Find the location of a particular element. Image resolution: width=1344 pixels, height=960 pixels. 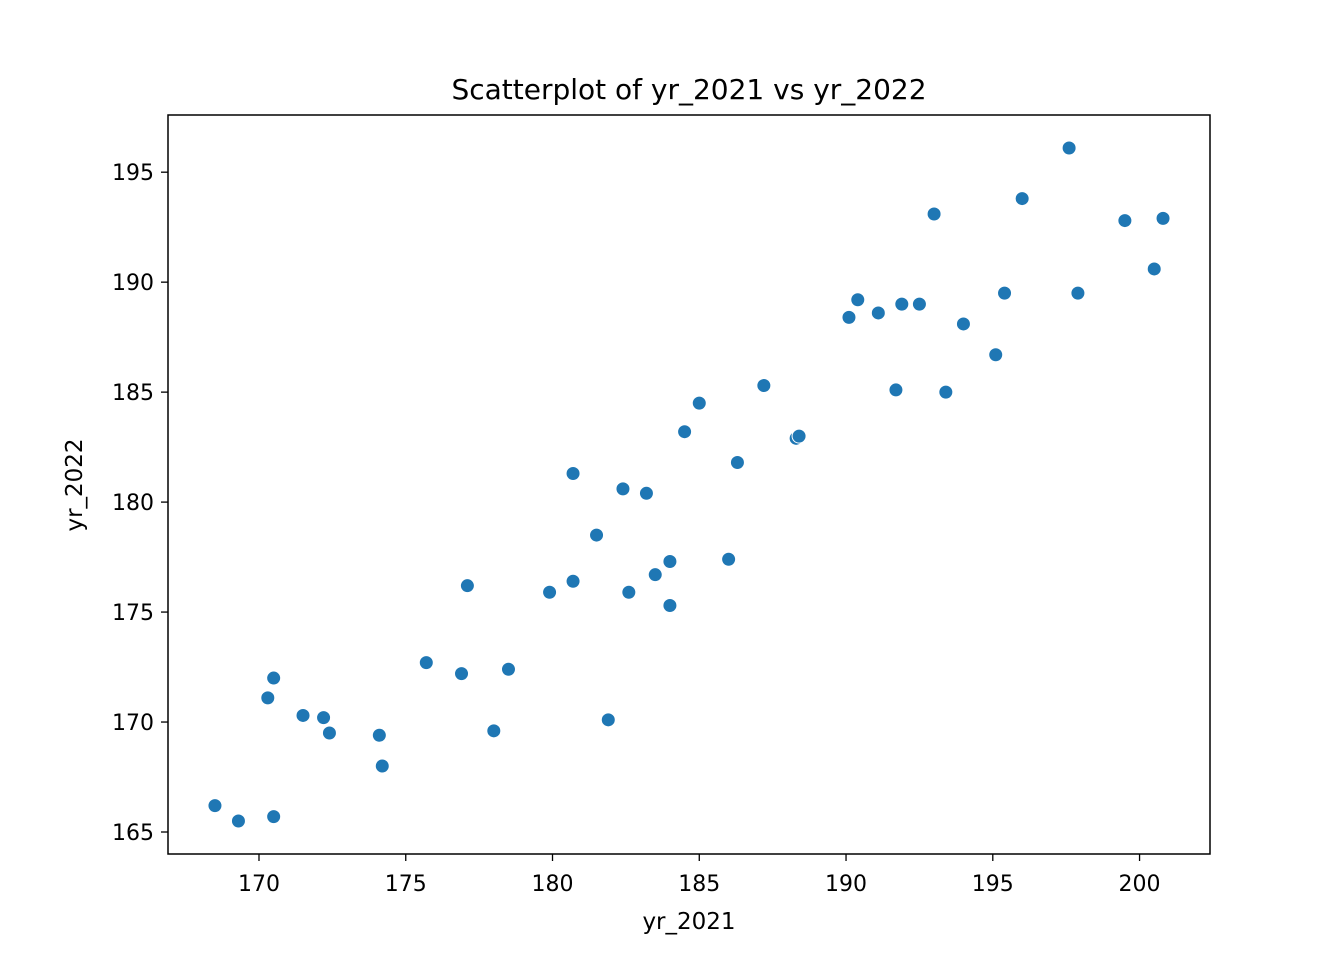

x-axis: 170 175 180 185 190 195 200 is located at coordinates (699, 875).